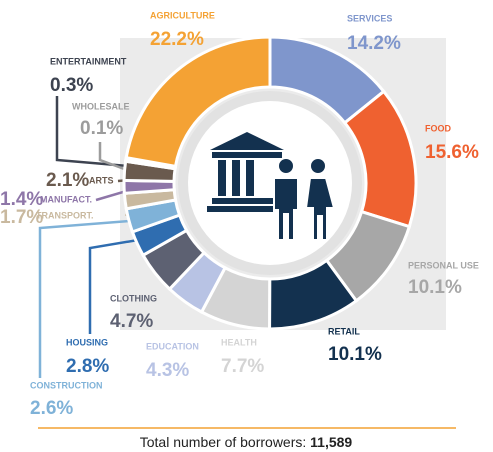 The height and width of the screenshot is (452, 493). What do you see at coordinates (67, 180) in the screenshot?
I see `value-label: 2.1%` at bounding box center [67, 180].